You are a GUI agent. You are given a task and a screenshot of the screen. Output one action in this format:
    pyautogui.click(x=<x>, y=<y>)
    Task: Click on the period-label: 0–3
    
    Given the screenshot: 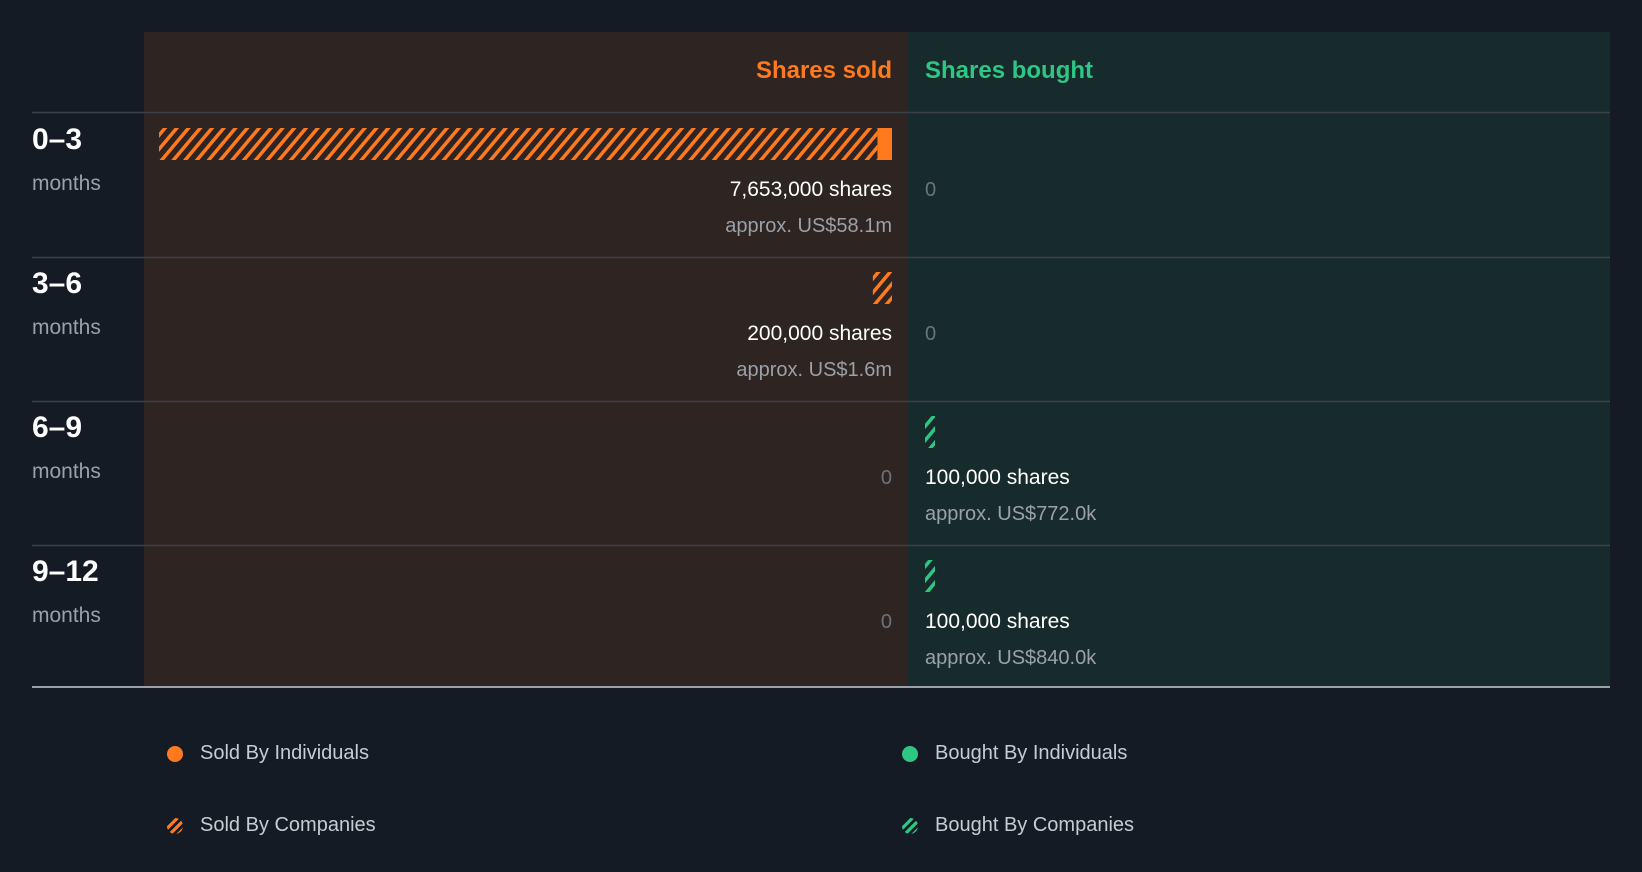 What is the action you would take?
    pyautogui.click(x=57, y=139)
    